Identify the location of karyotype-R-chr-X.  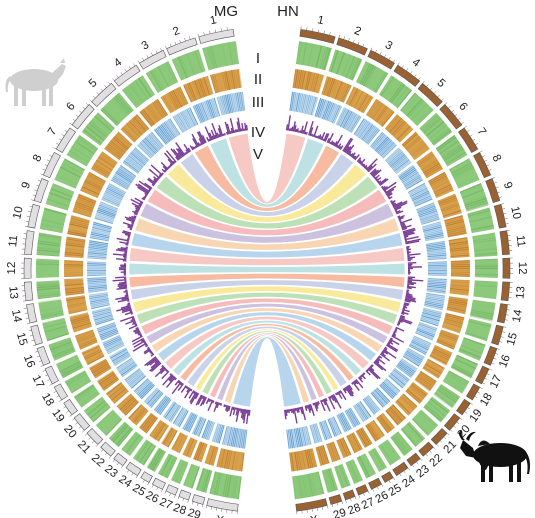
(311, 505).